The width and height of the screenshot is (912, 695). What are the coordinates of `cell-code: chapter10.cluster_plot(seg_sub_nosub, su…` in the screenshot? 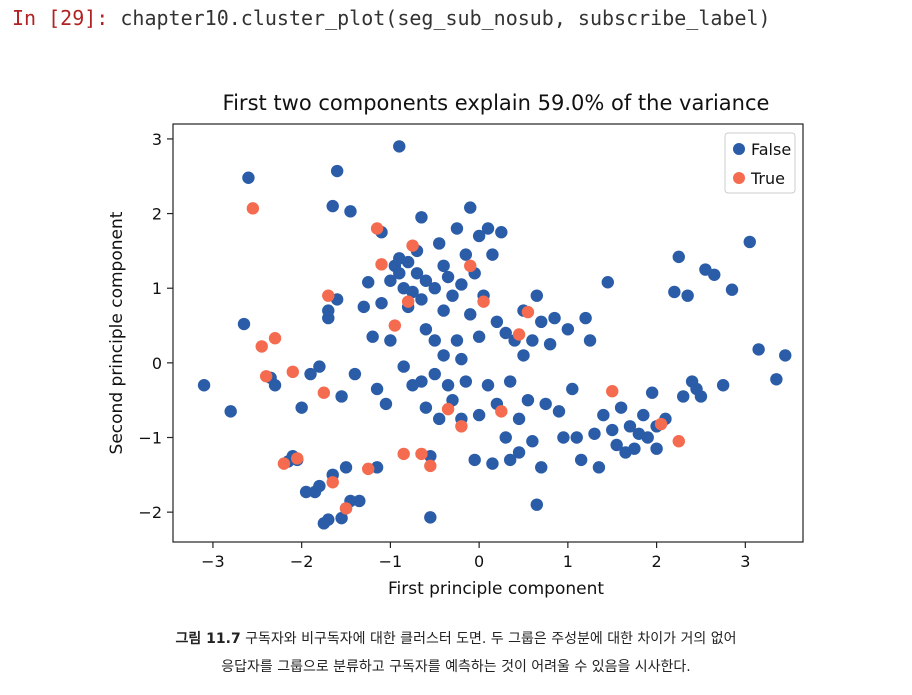 It's located at (445, 18).